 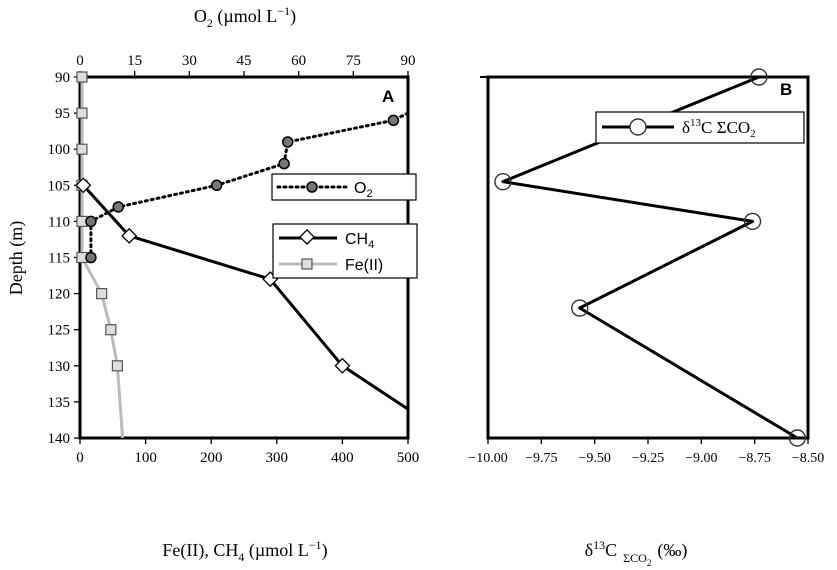 I want to click on b-x-tick-label-1: −9.75, so click(x=541, y=458).